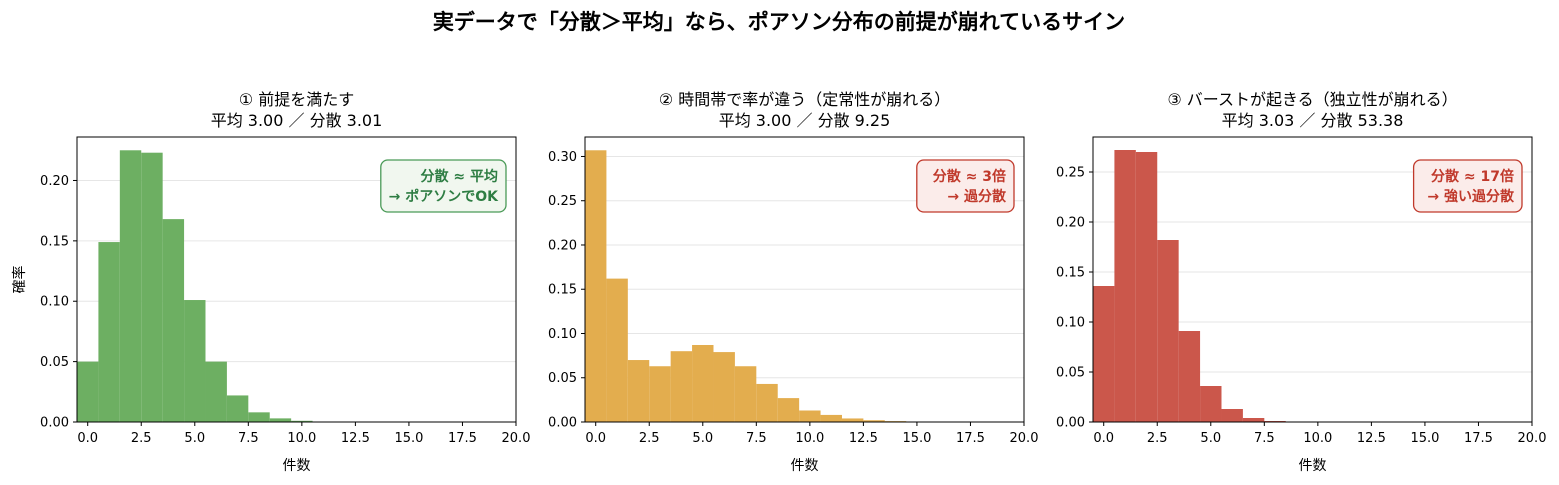  Describe the element at coordinates (969, 176) in the screenshot. I see `annotation-text: 分散 ≈ 3倍` at that location.